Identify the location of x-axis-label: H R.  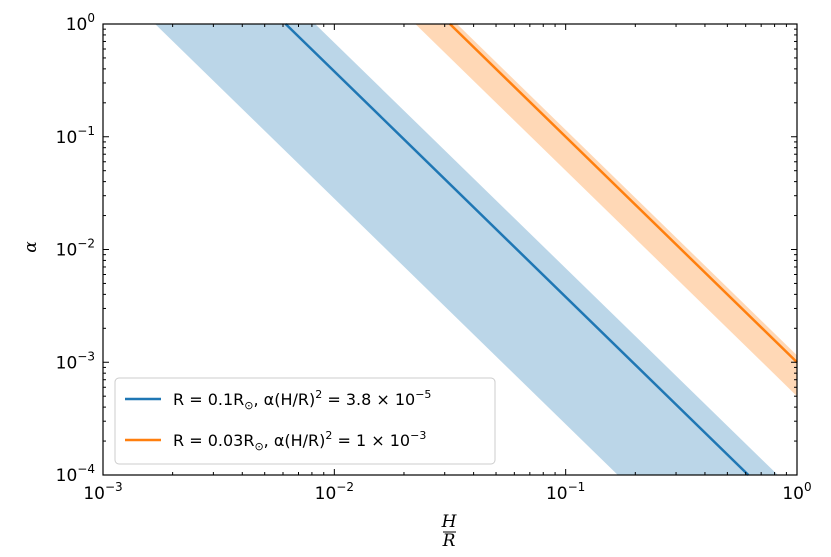
(449, 531).